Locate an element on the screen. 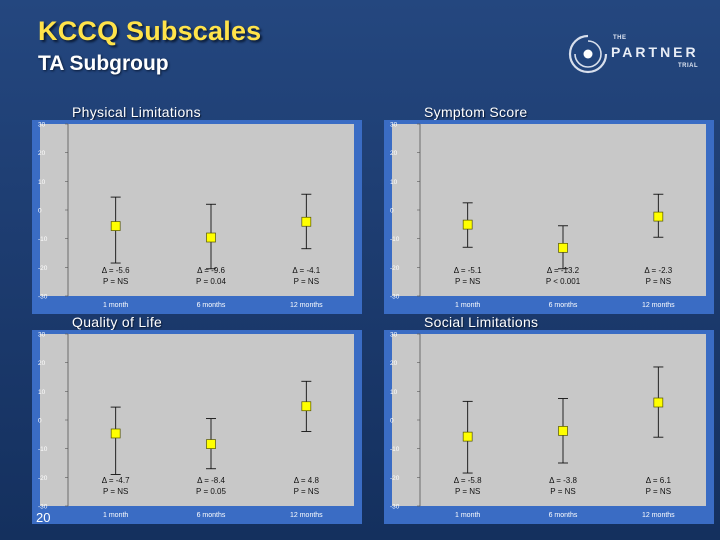  delta-label: Δ = -8.4 is located at coordinates (211, 480).